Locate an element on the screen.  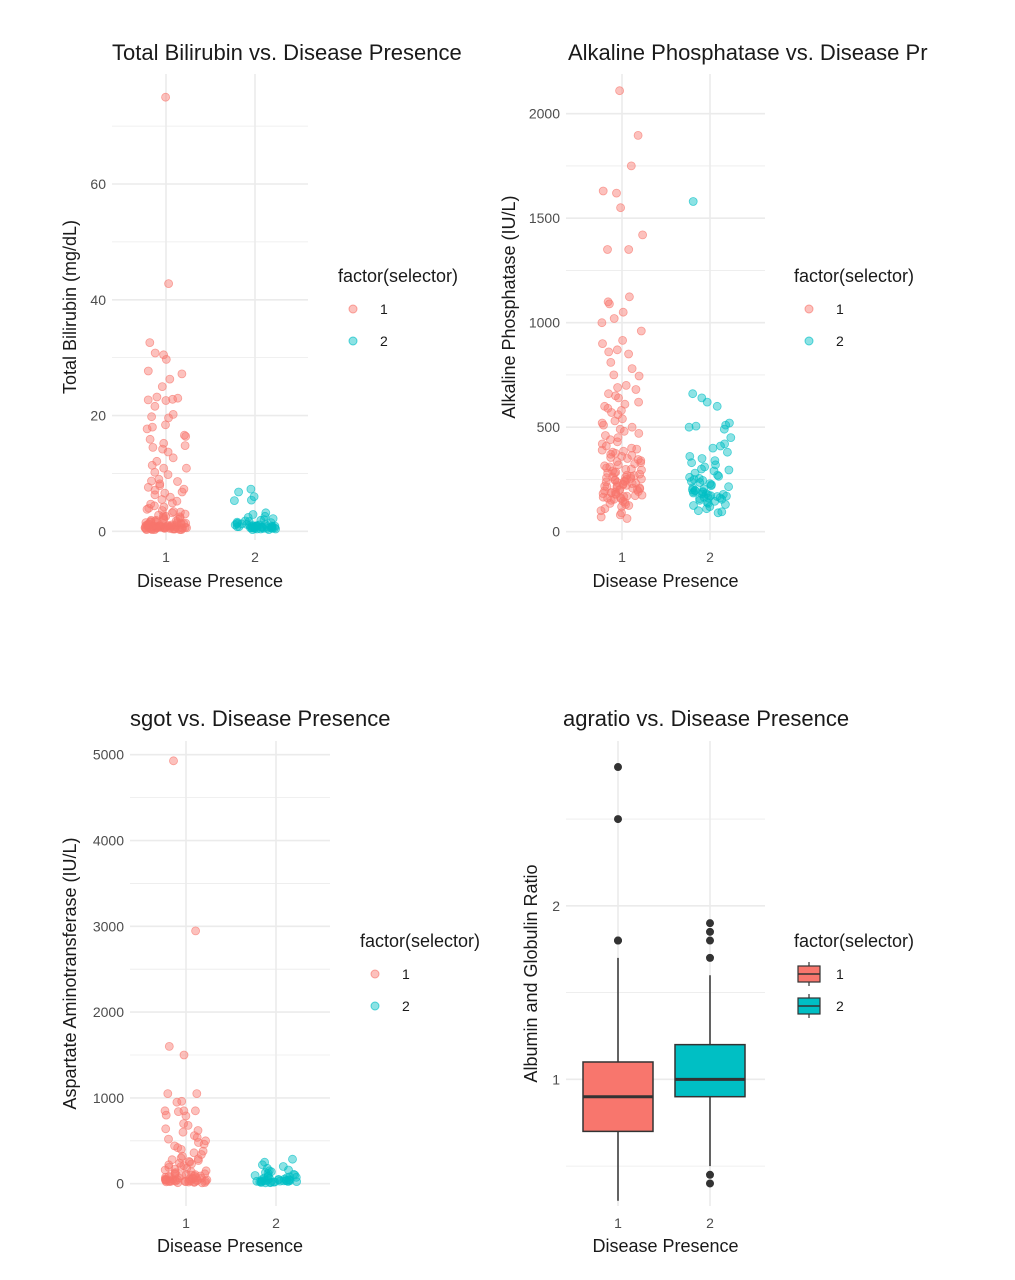
y-tick-label: 60 is located at coordinates (98, 184).